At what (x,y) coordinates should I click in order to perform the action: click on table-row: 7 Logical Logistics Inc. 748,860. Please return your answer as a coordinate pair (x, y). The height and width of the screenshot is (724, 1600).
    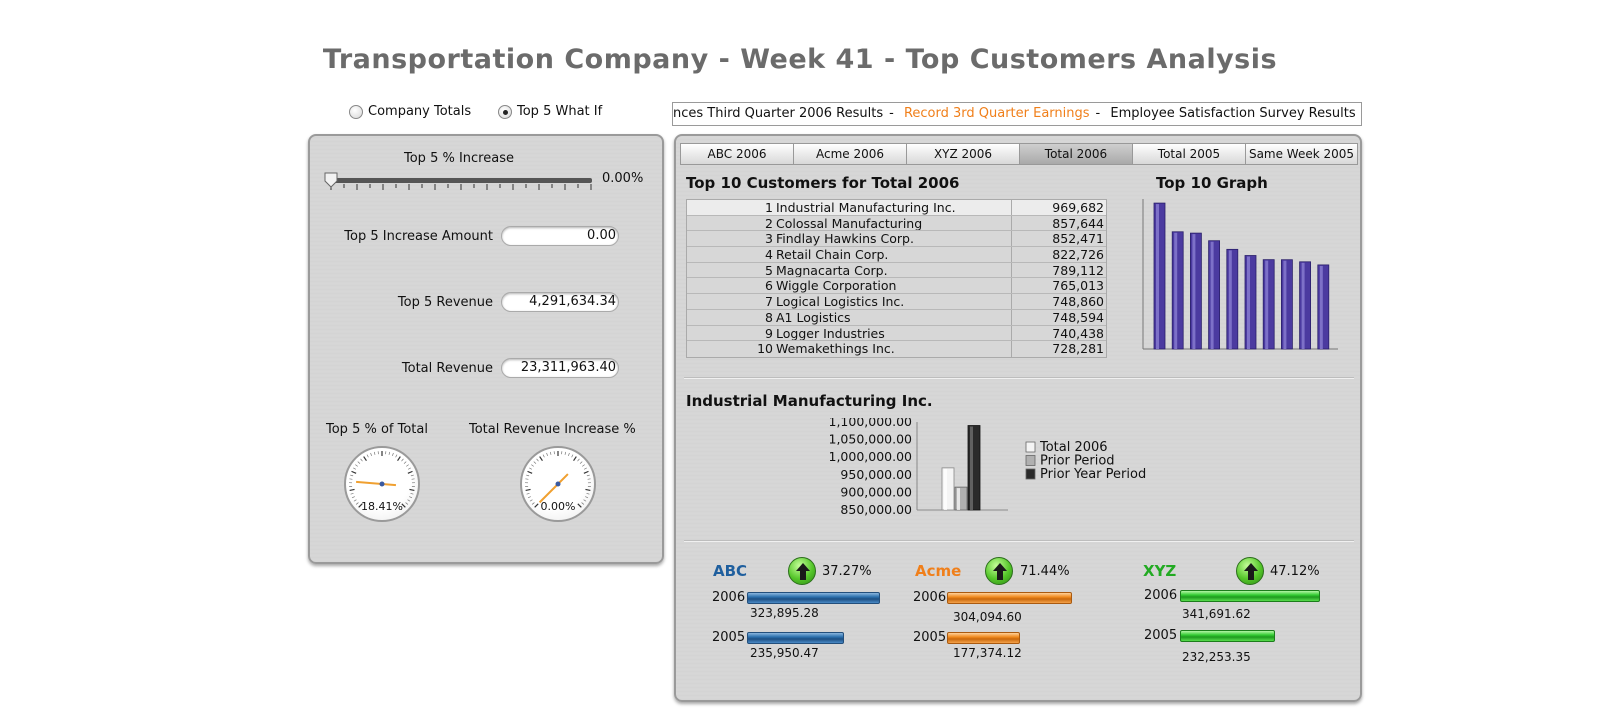
    Looking at the image, I should click on (896, 302).